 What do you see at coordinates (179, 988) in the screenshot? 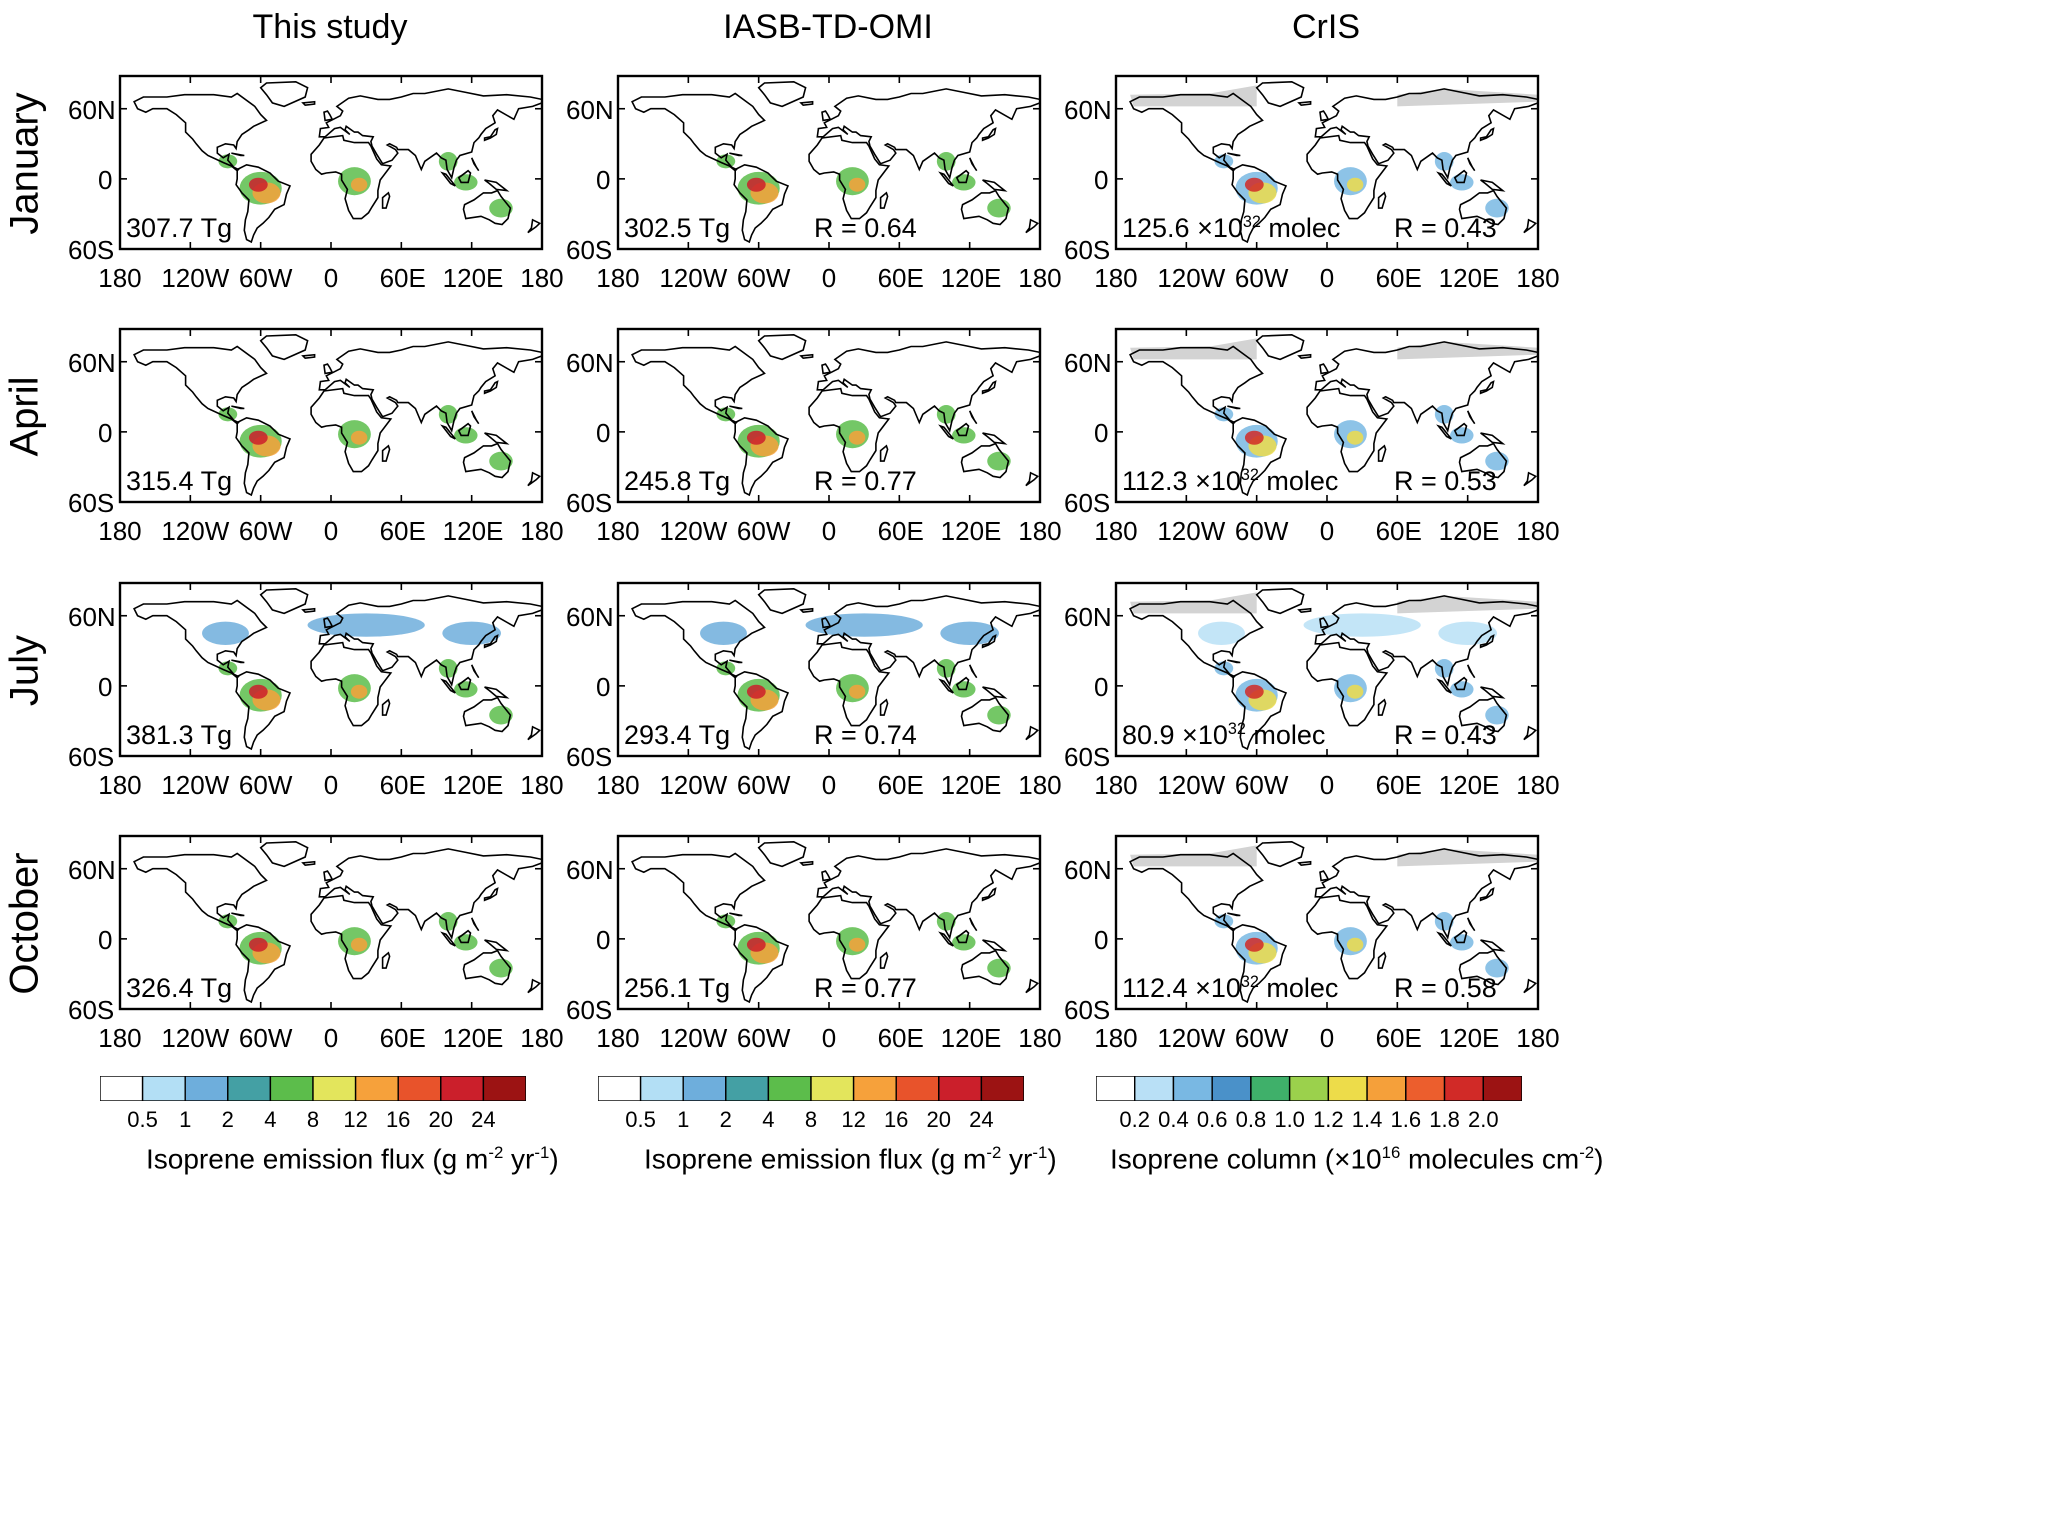
I see `total-label: 326.4 Tg` at bounding box center [179, 988].